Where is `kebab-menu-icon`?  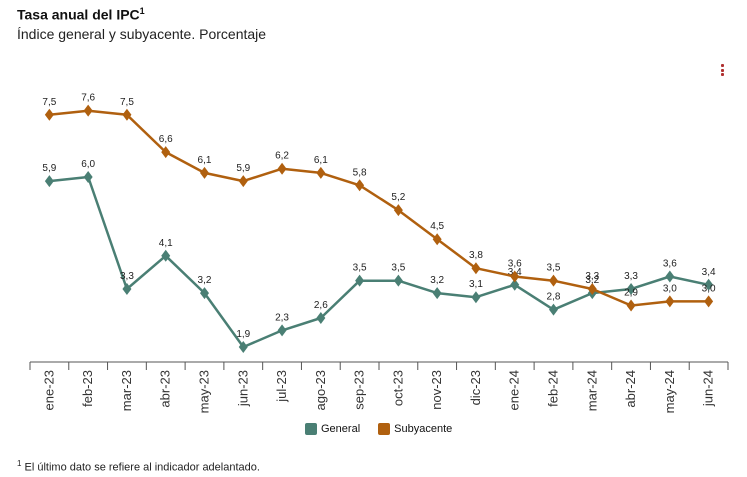 kebab-menu-icon is located at coordinates (722, 72).